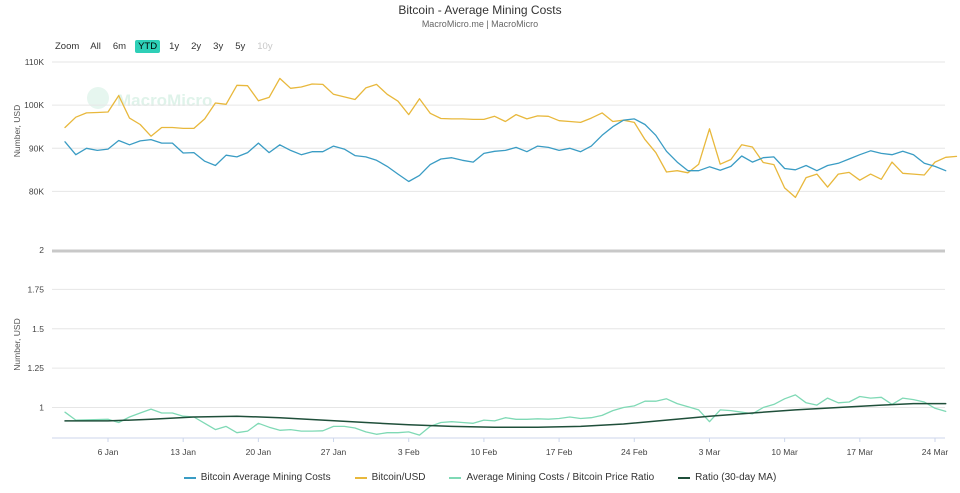 The width and height of the screenshot is (960, 493). Describe the element at coordinates (240, 46) in the screenshot. I see `zoom-button-5y: 5y` at that location.